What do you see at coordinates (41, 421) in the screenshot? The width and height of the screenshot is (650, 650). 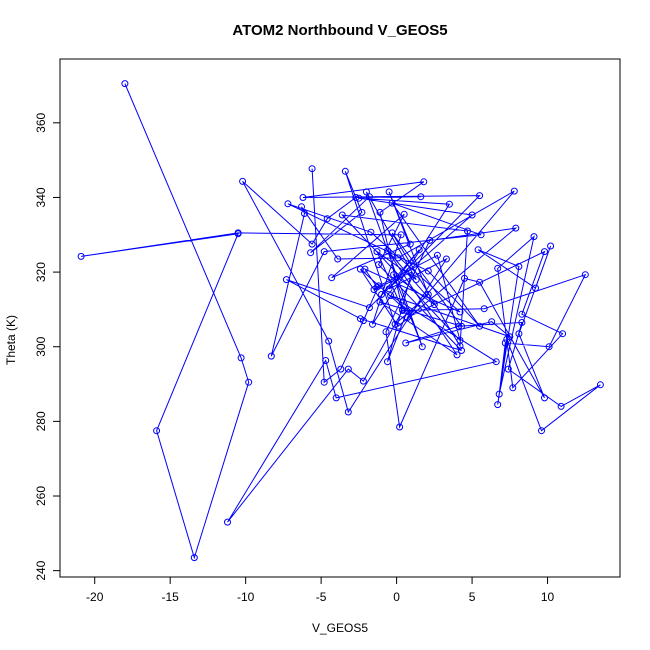 I see `y-tick-label: 280` at bounding box center [41, 421].